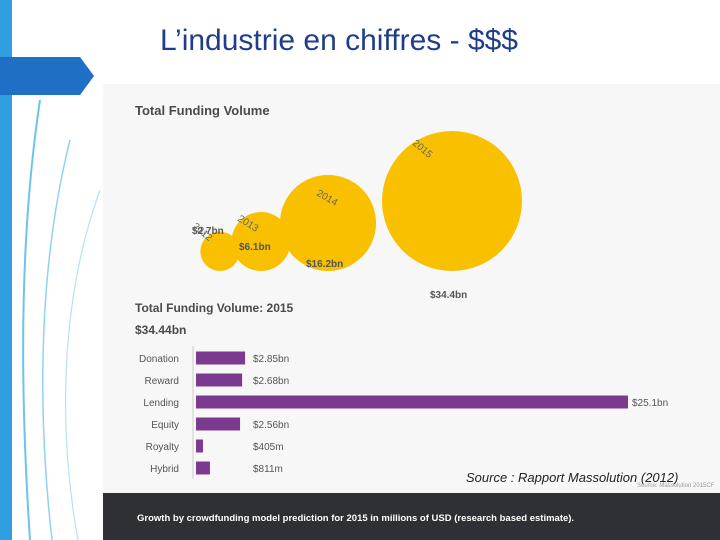  I want to click on bar-lending, so click(412, 402).